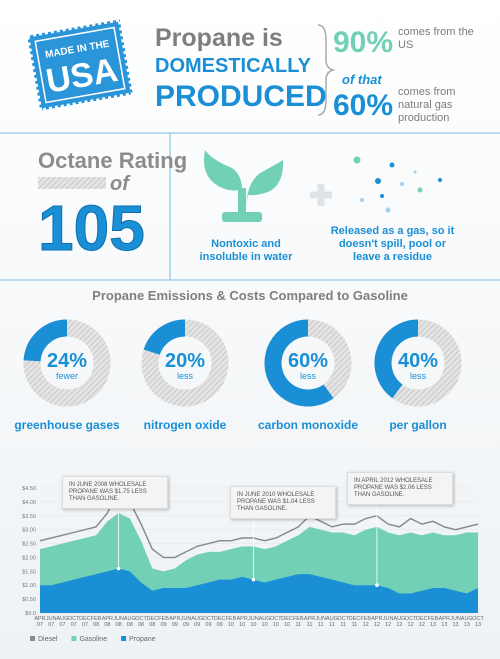 The height and width of the screenshot is (659, 500). Describe the element at coordinates (444, 622) in the screenshot. I see `x-tick-label: APR 13` at that location.